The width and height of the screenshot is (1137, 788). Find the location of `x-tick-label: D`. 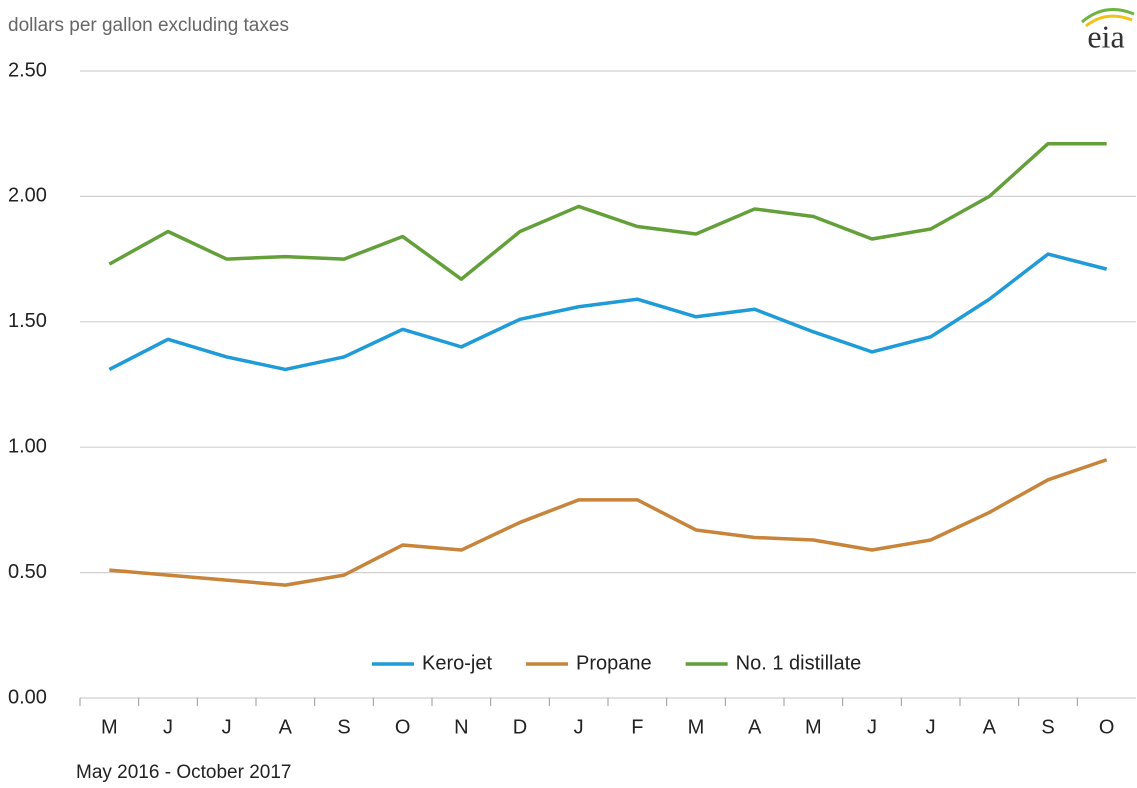

x-tick-label: D is located at coordinates (520, 727).